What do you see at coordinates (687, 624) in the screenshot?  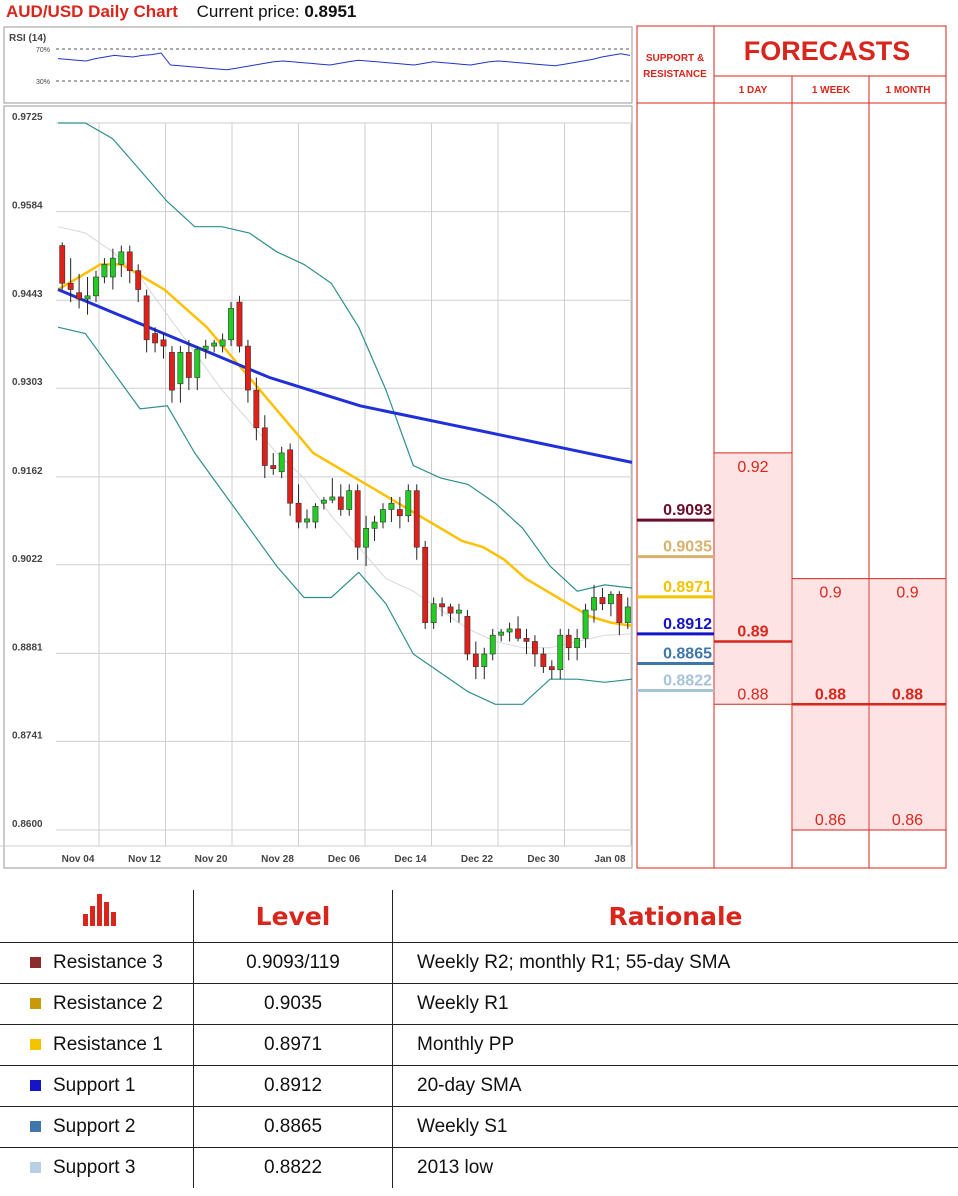 I see `sr-level-label: 0.8912` at bounding box center [687, 624].